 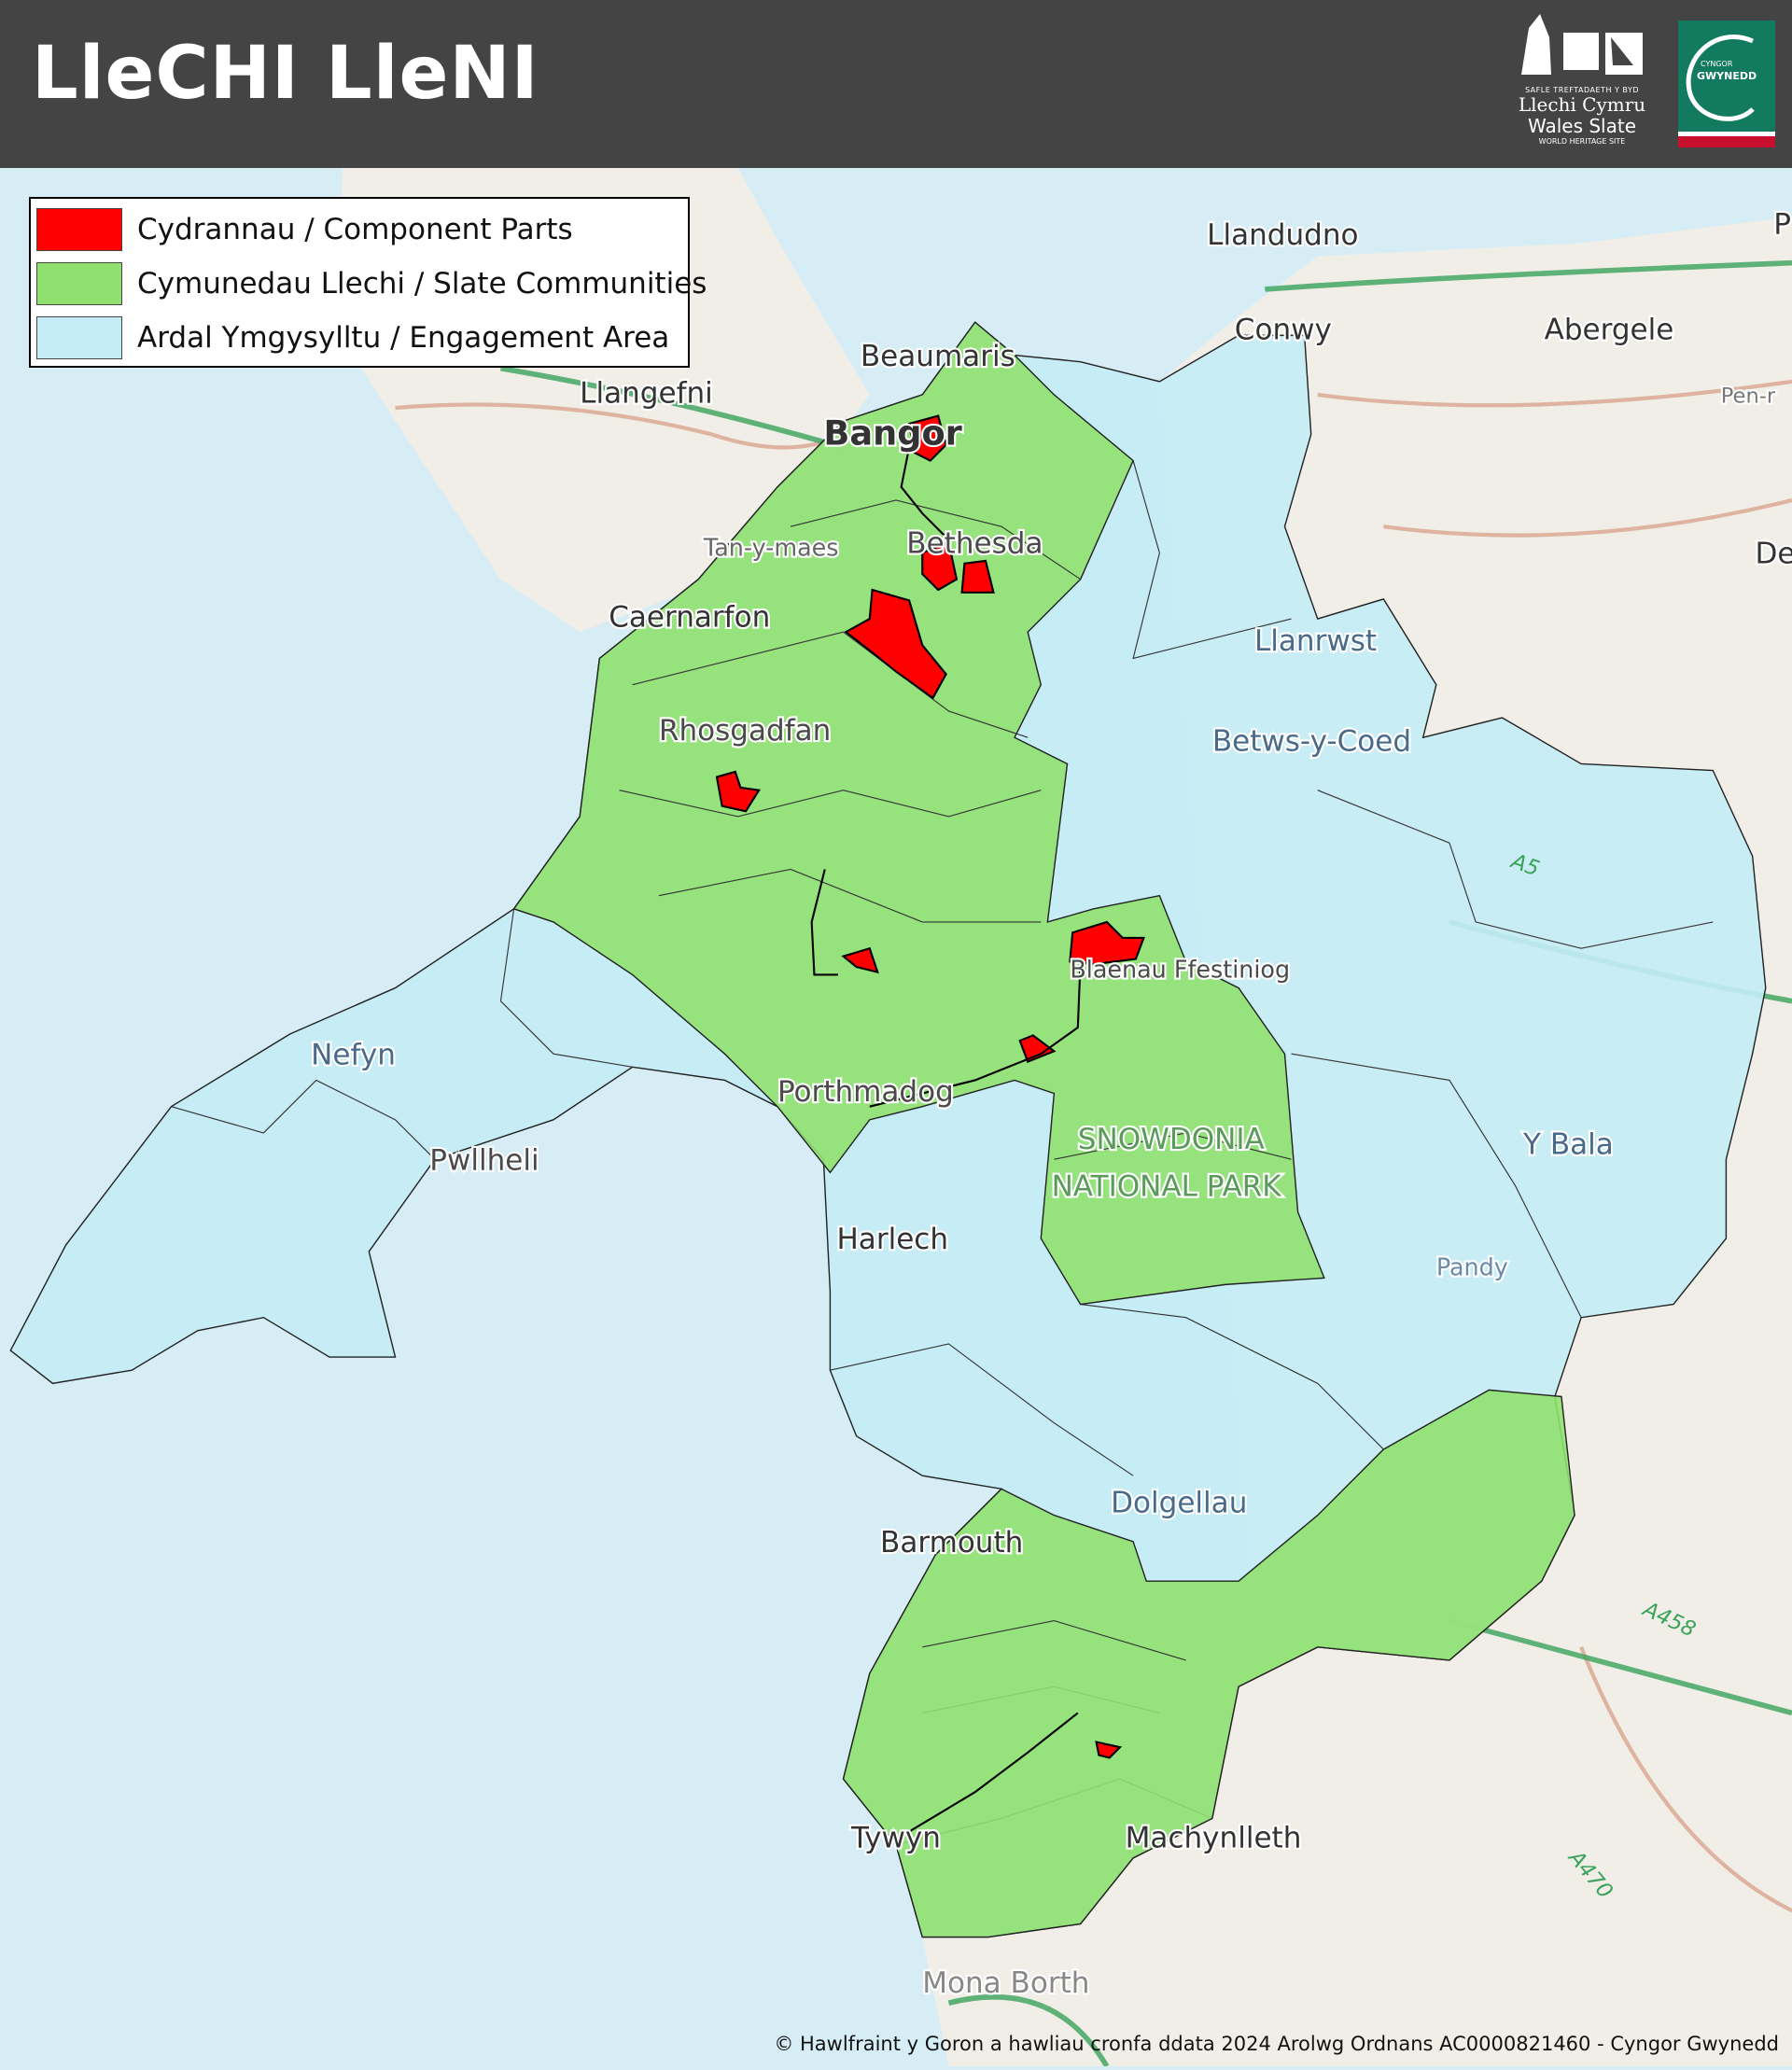 I want to click on whs-text-4: WORLD HERITAGE SITE, so click(x=1582, y=141).